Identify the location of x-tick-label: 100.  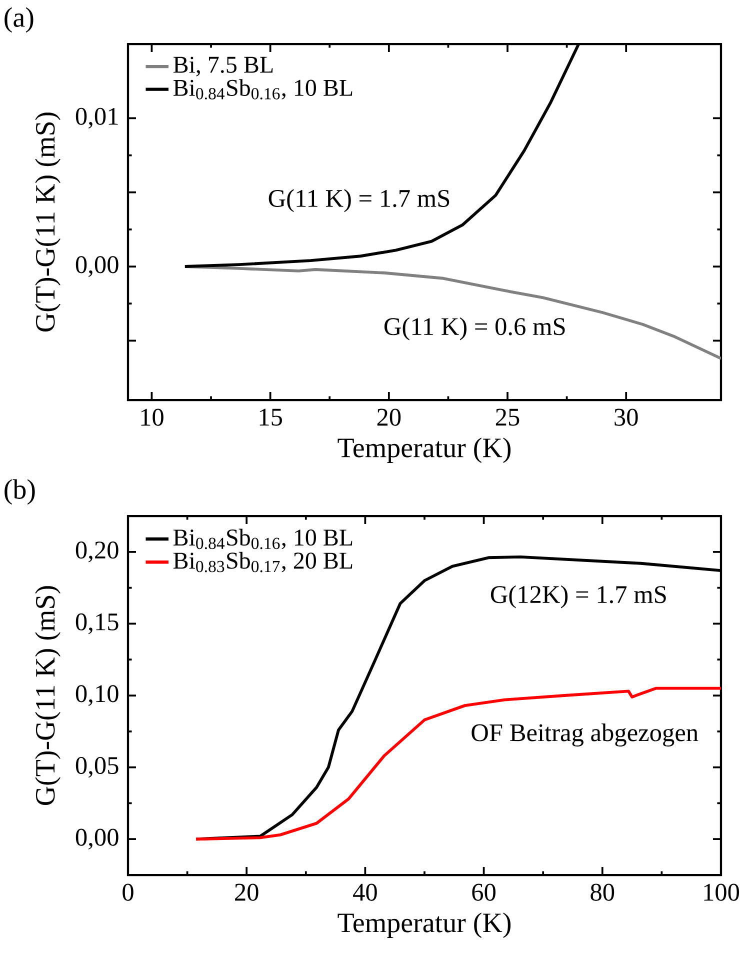
(722, 892).